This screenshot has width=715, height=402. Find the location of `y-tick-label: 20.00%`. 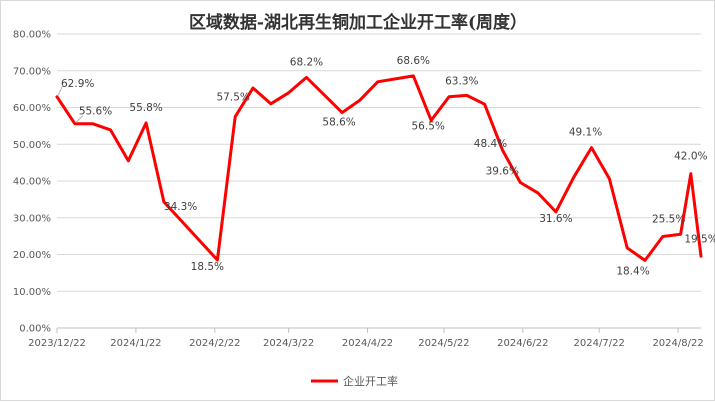

y-tick-label: 20.00% is located at coordinates (32, 255).